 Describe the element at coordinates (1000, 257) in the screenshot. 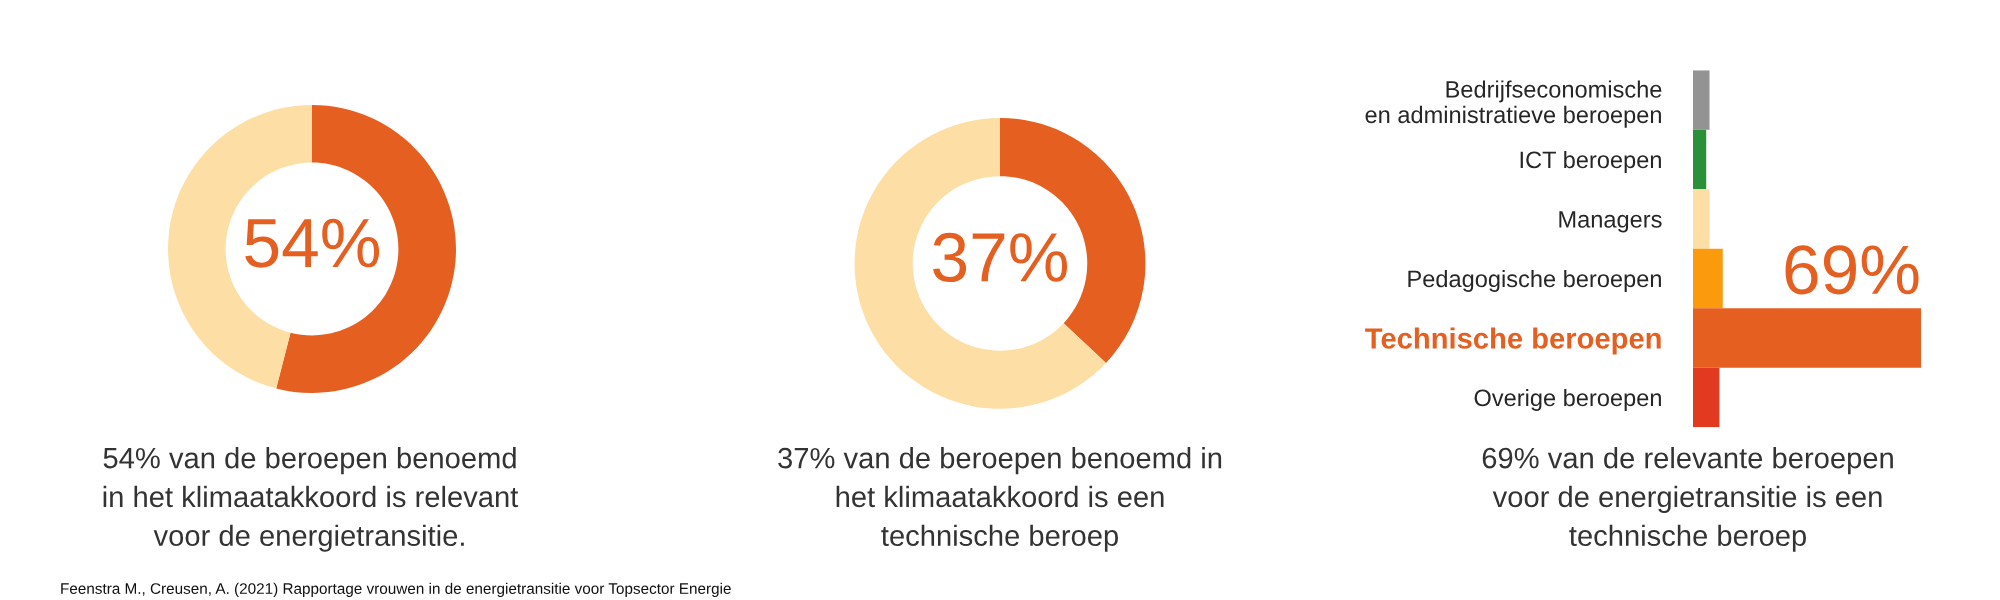

I see `data-label: 37%` at that location.